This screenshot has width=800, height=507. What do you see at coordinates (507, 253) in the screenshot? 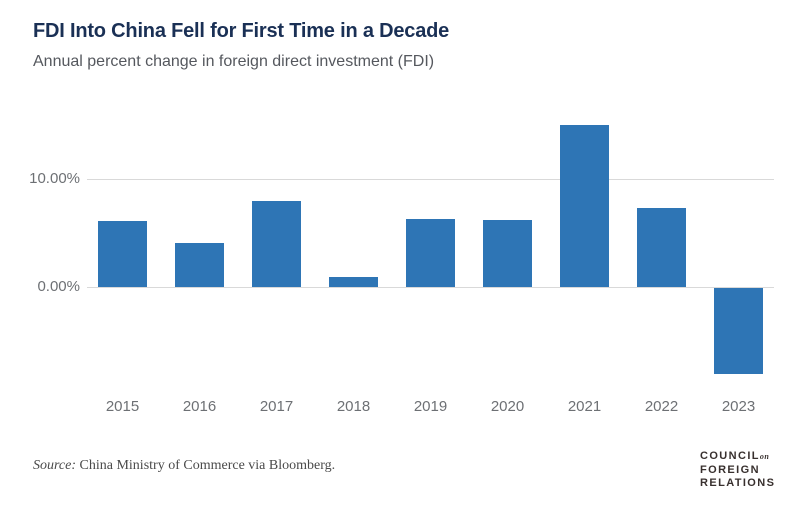
I see `bar-2020` at bounding box center [507, 253].